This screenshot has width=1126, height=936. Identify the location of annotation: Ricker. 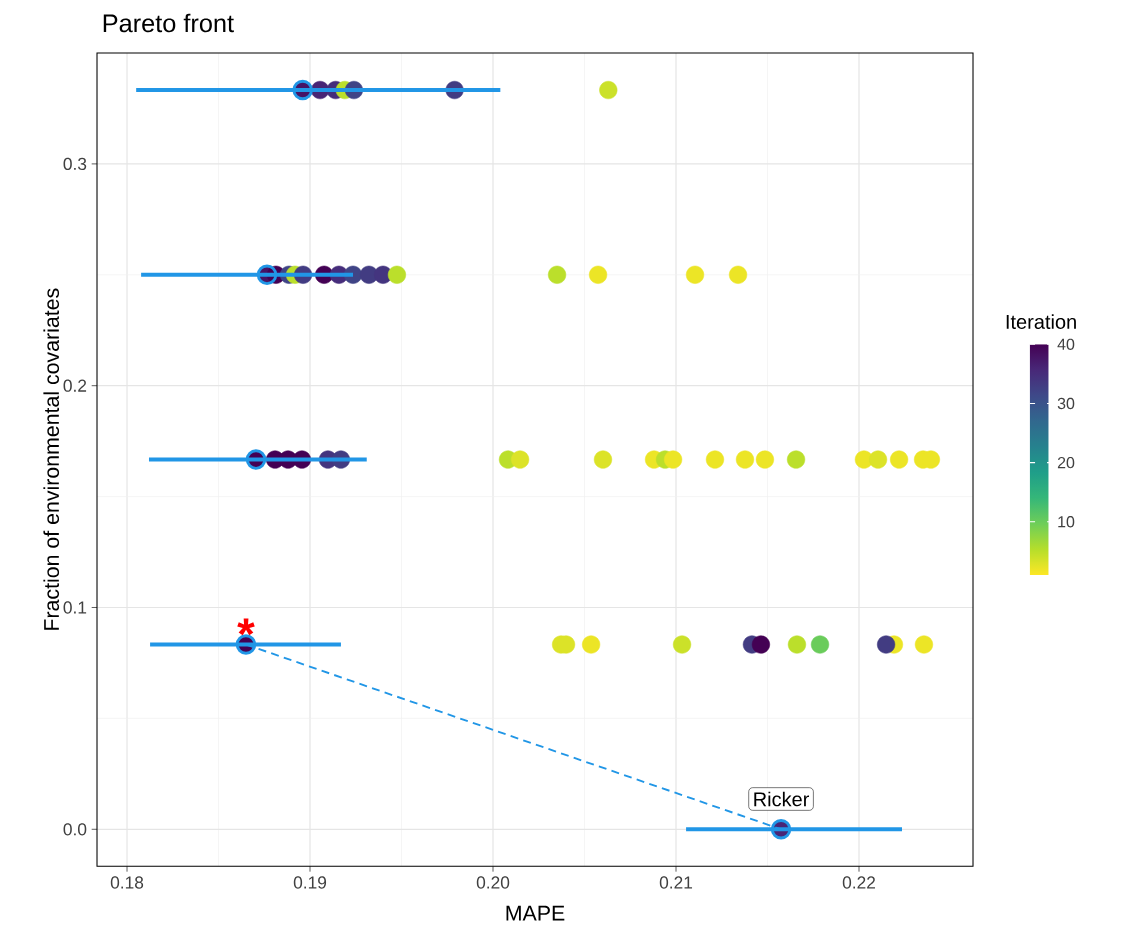
(782, 799).